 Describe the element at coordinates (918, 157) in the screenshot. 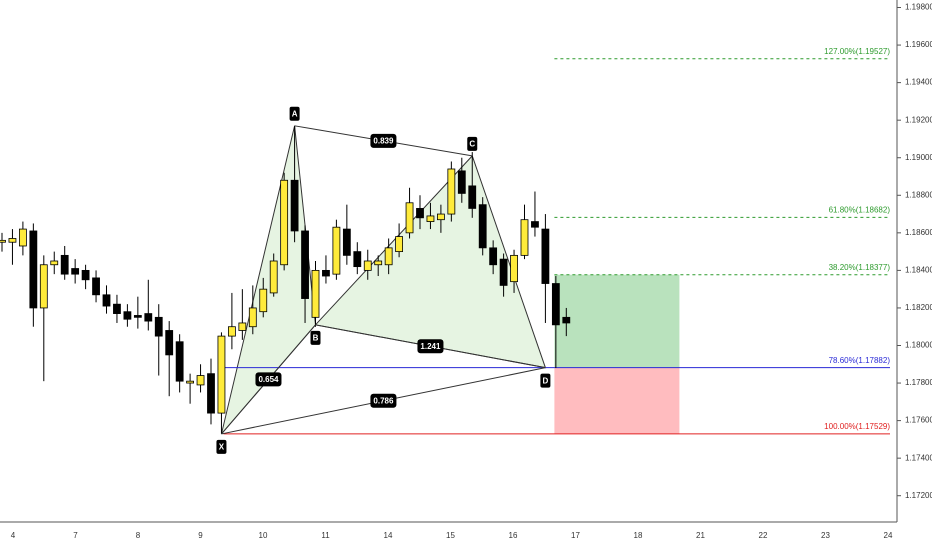

I see `y-tick-label: 1.19000` at that location.